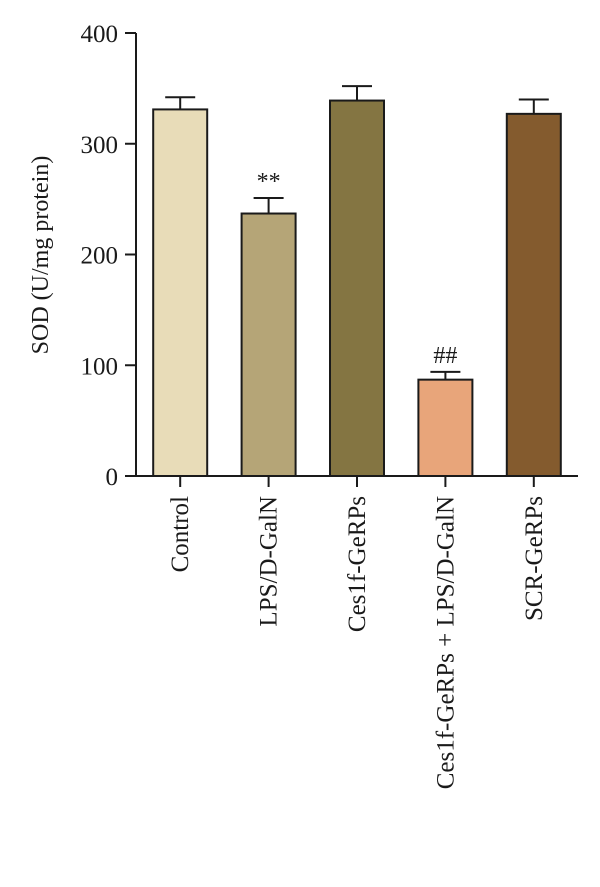  Describe the element at coordinates (269, 182) in the screenshot. I see `significance-marker: **` at that location.